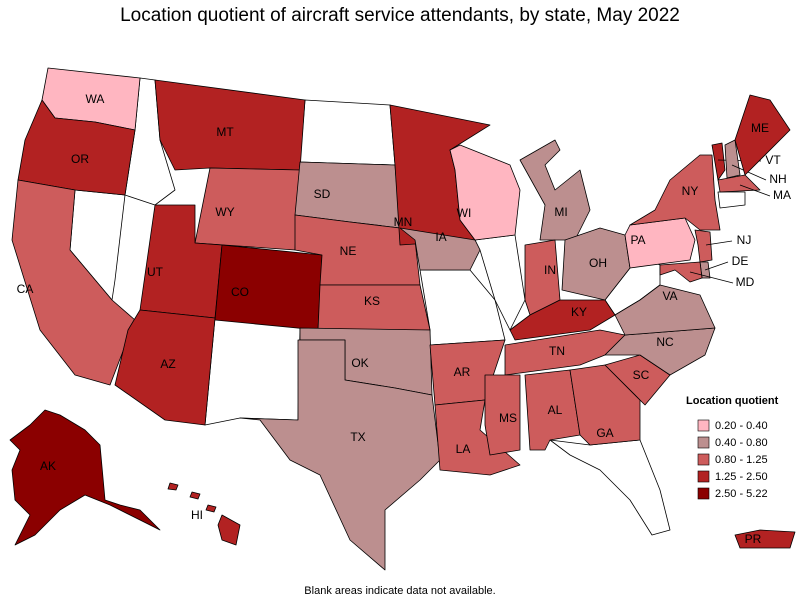 The height and width of the screenshot is (600, 800). What do you see at coordinates (560, 212) in the screenshot?
I see `state-label: MI` at bounding box center [560, 212].